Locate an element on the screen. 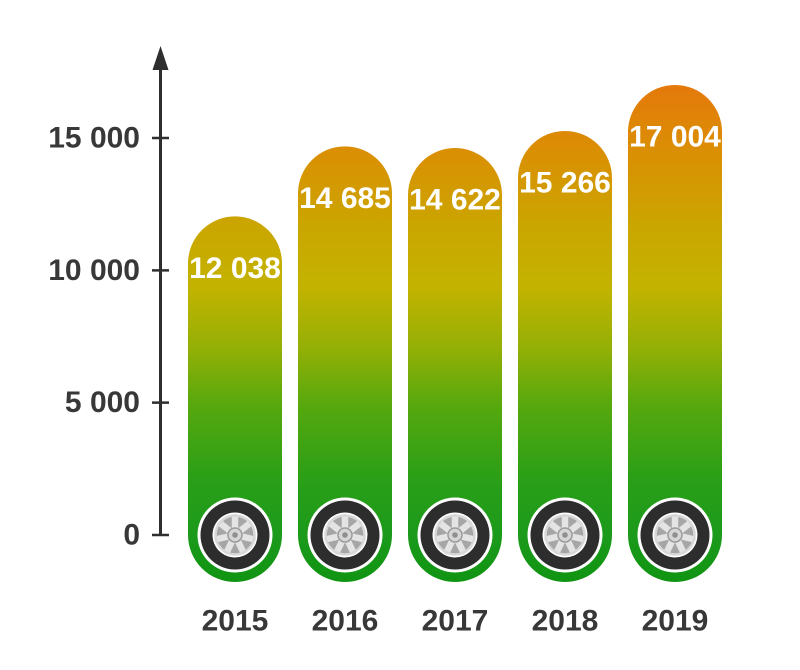 The height and width of the screenshot is (670, 800). car-wheel-icon-2016 is located at coordinates (345, 535).